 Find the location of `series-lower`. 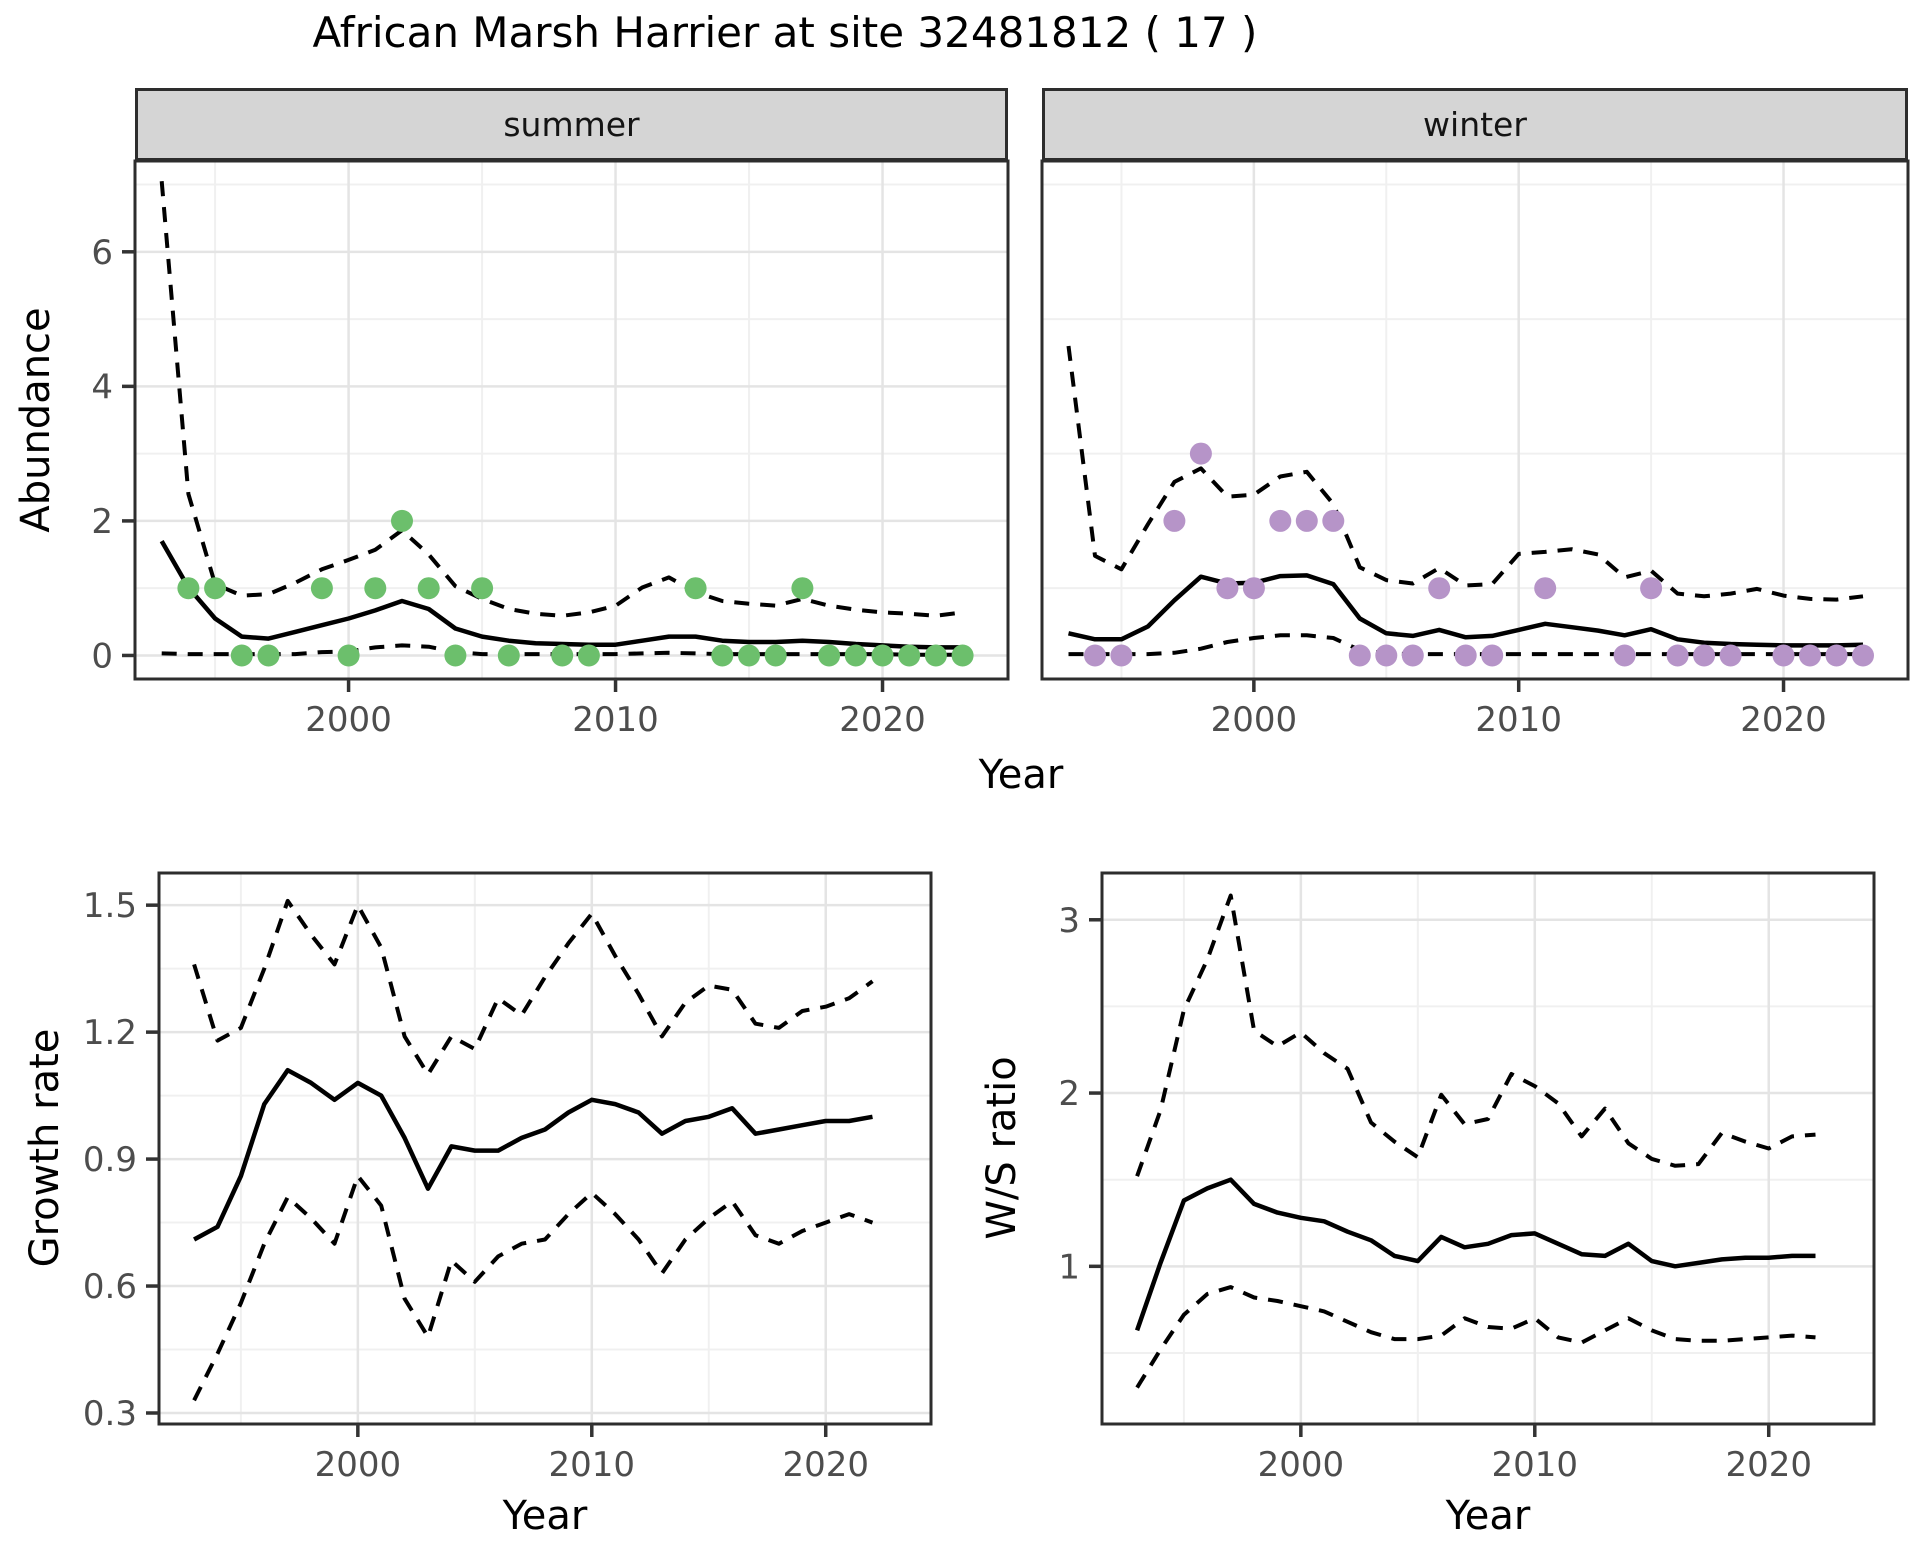

series-lower is located at coordinates (1475, 1337).